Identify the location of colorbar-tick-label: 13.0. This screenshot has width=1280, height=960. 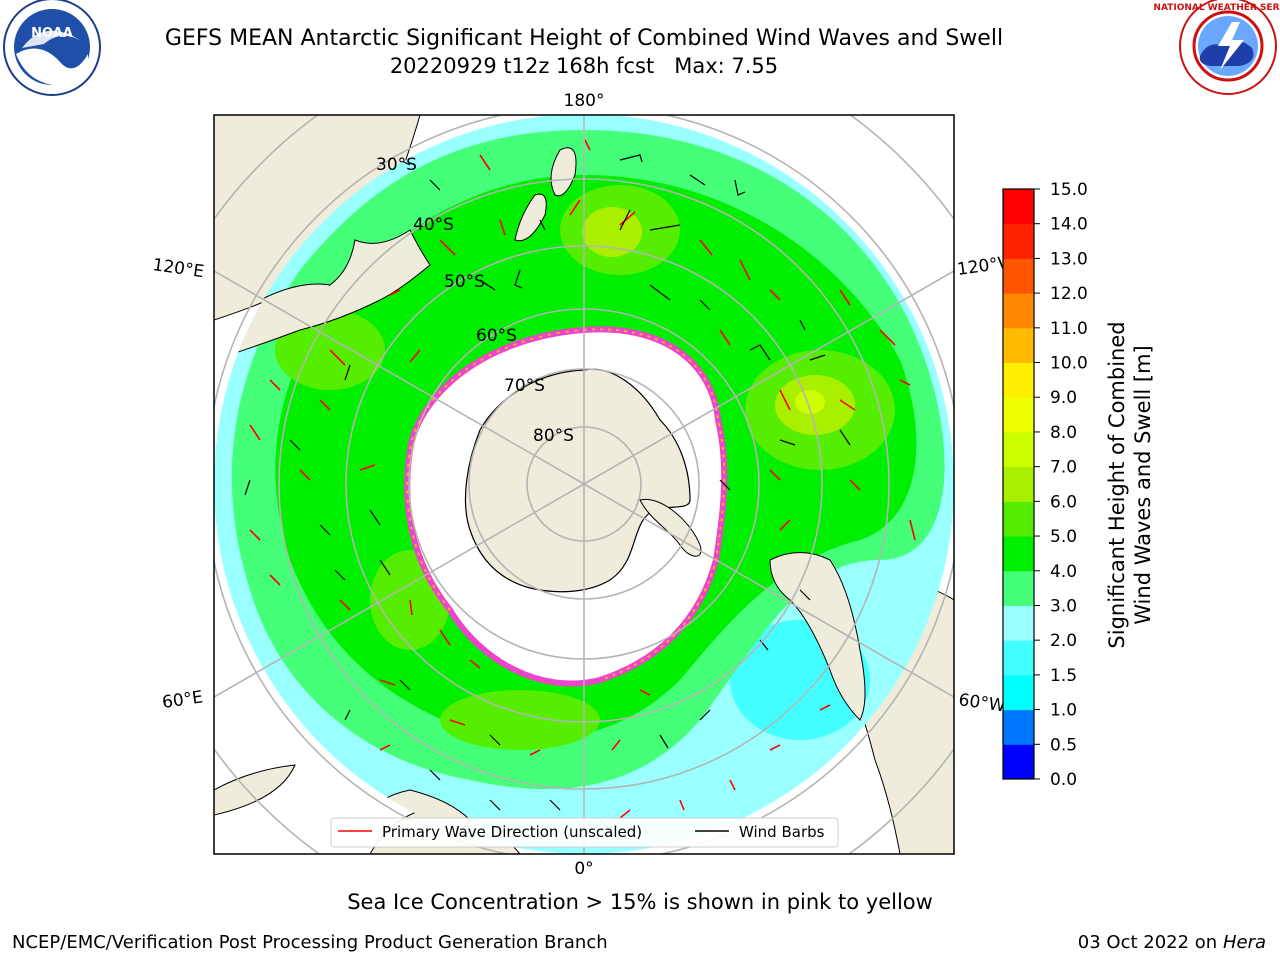
(1069, 259).